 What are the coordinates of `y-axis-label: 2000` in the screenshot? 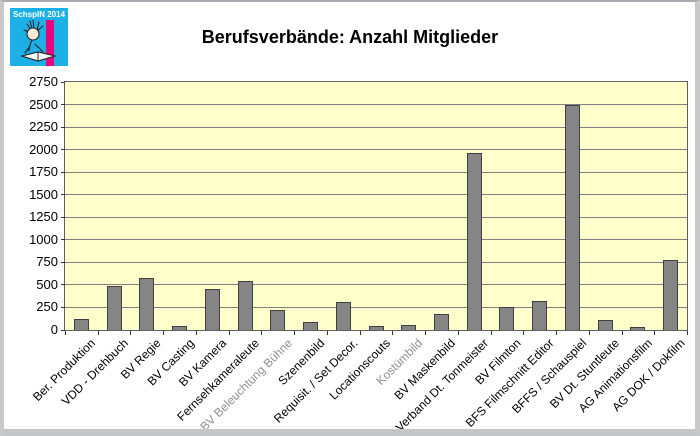 It's located at (43, 149).